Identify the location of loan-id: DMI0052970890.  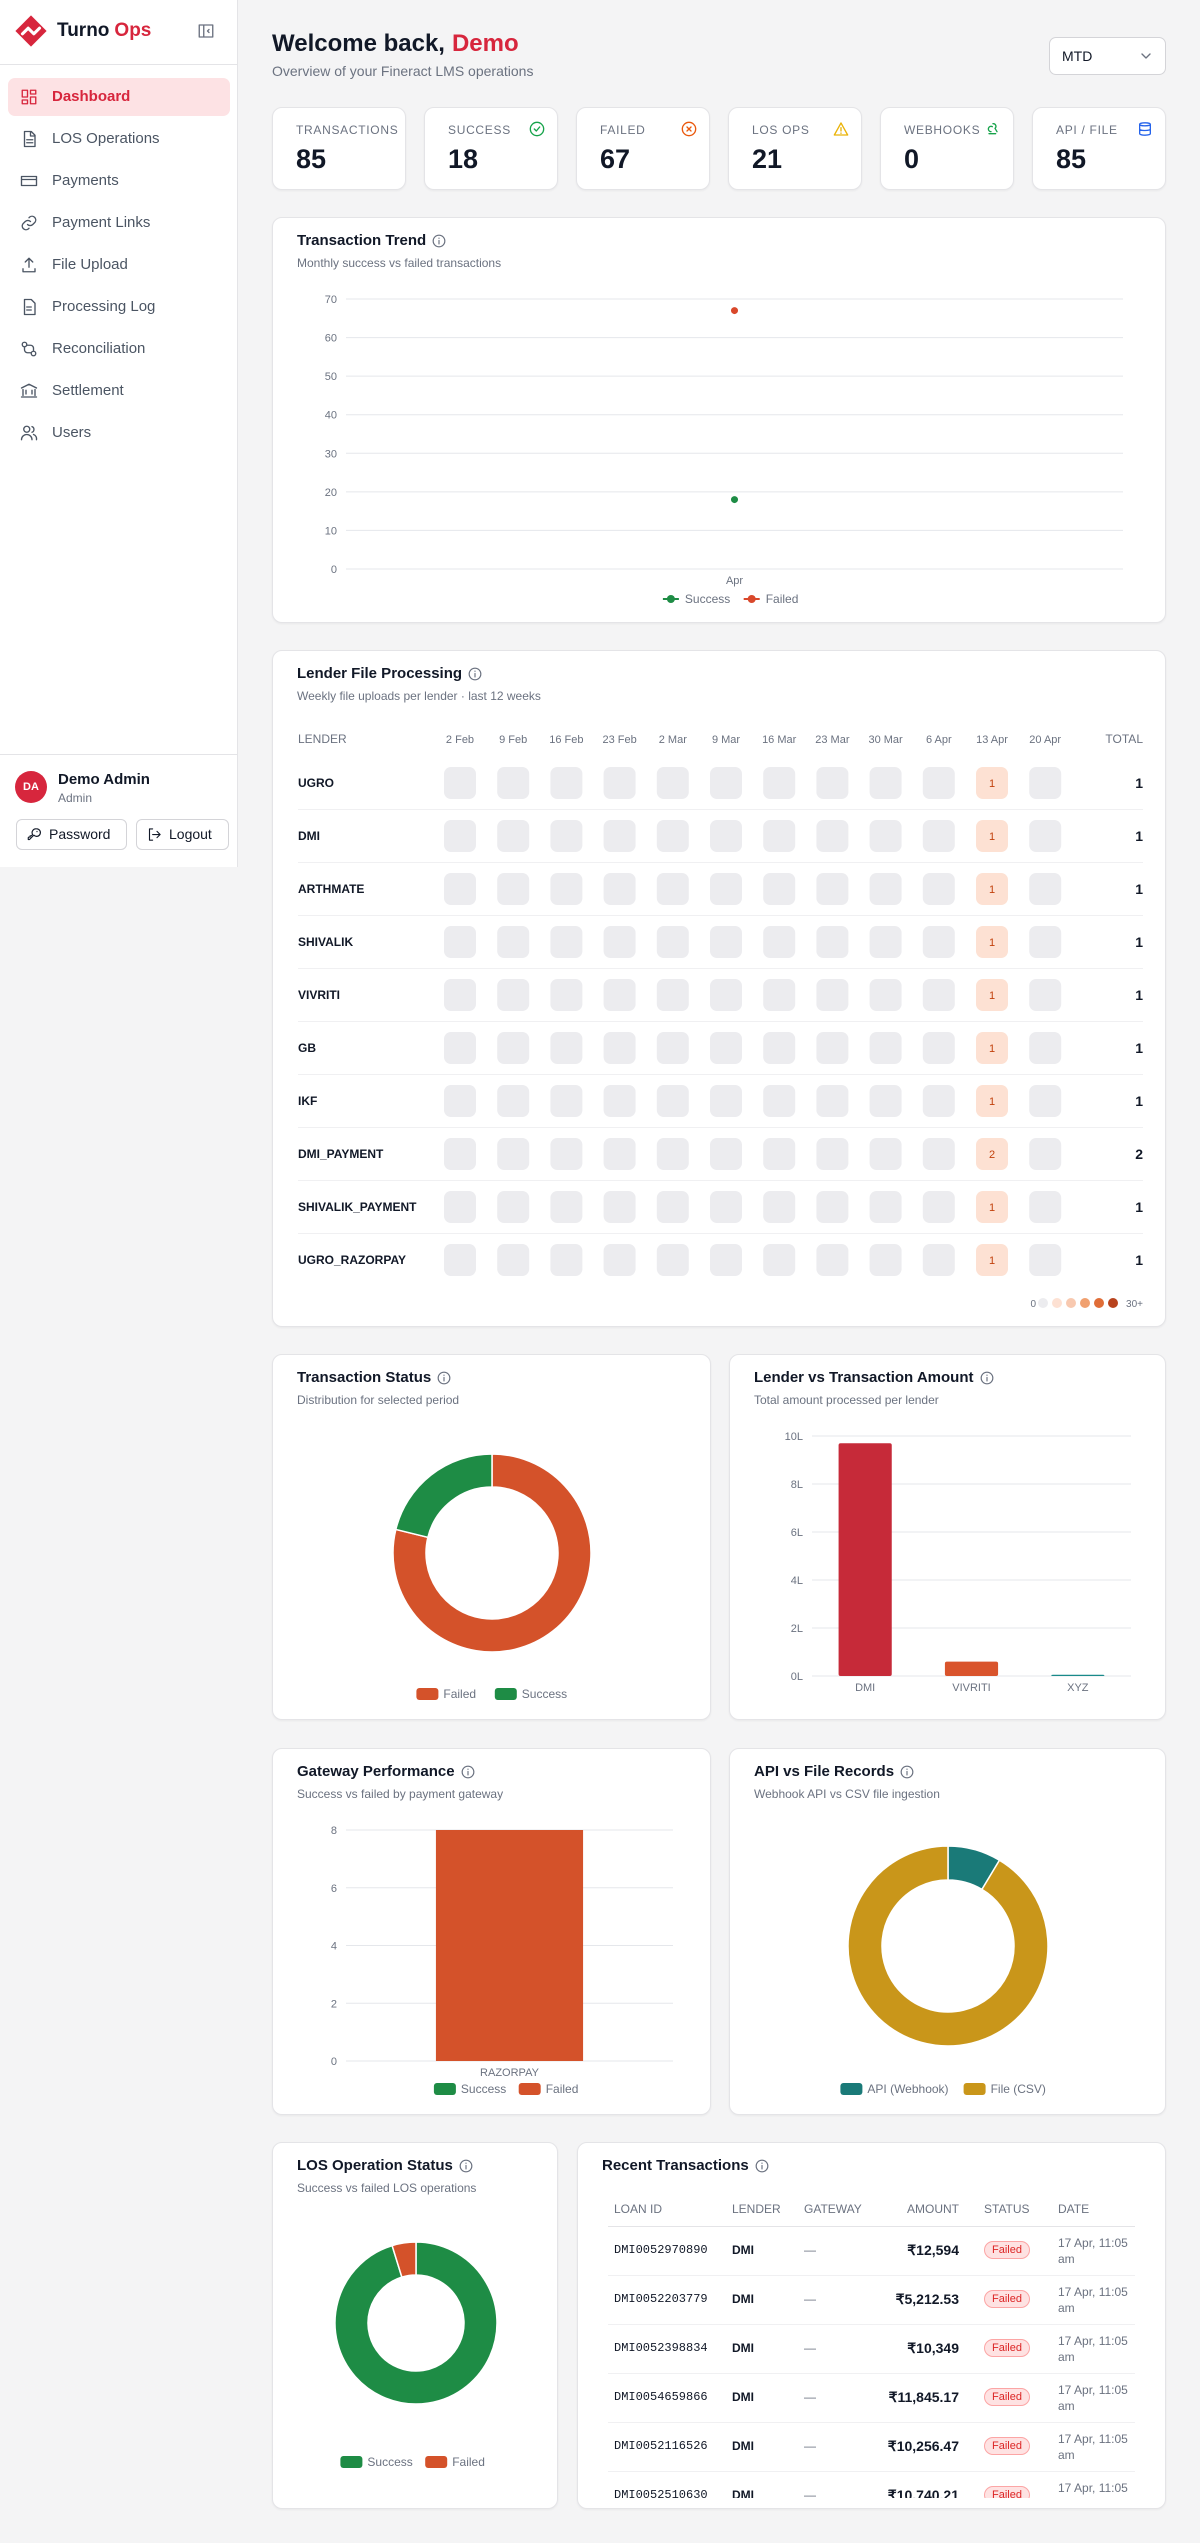
(661, 2250).